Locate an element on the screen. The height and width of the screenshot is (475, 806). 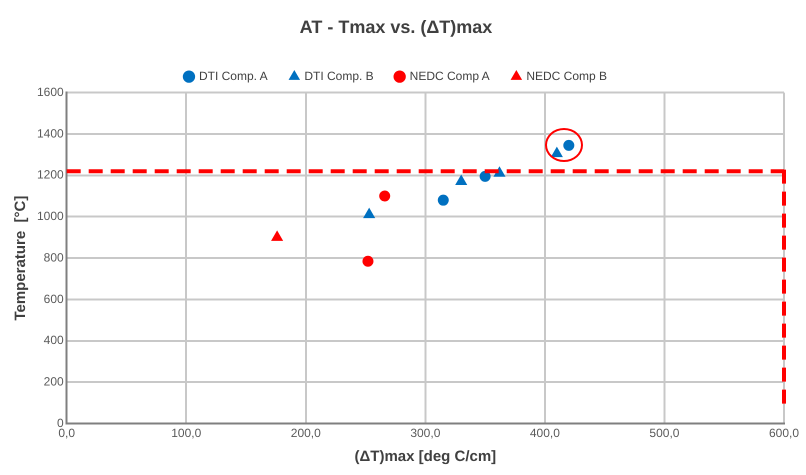
y-tick-label: 1200 is located at coordinates (50, 175).